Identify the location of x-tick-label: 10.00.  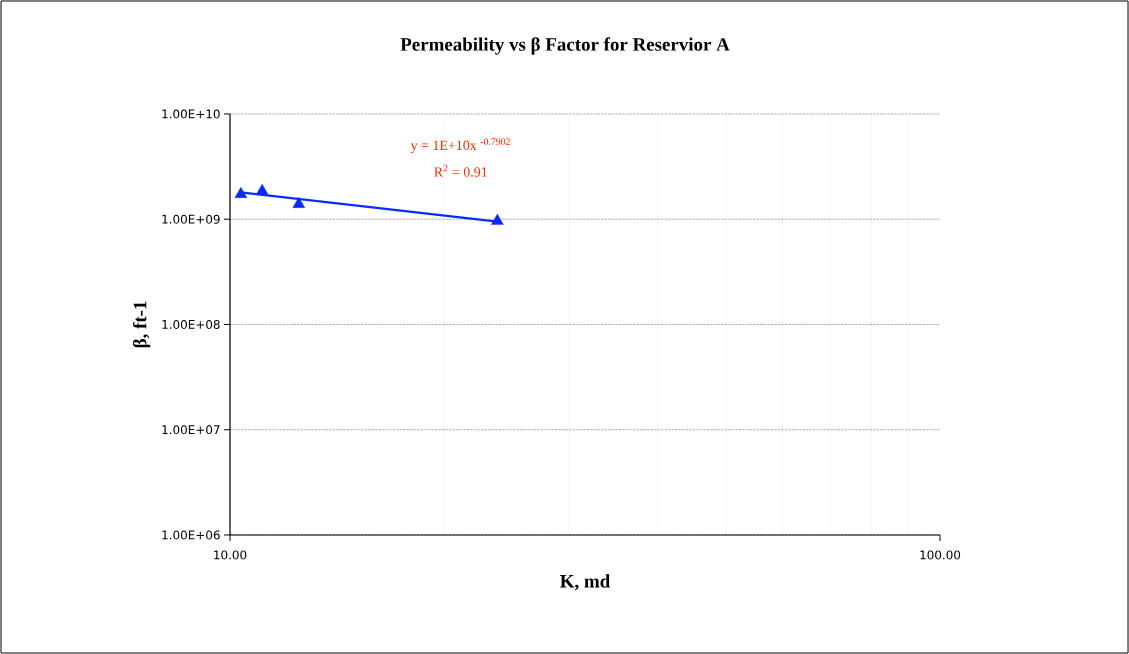
(230, 555).